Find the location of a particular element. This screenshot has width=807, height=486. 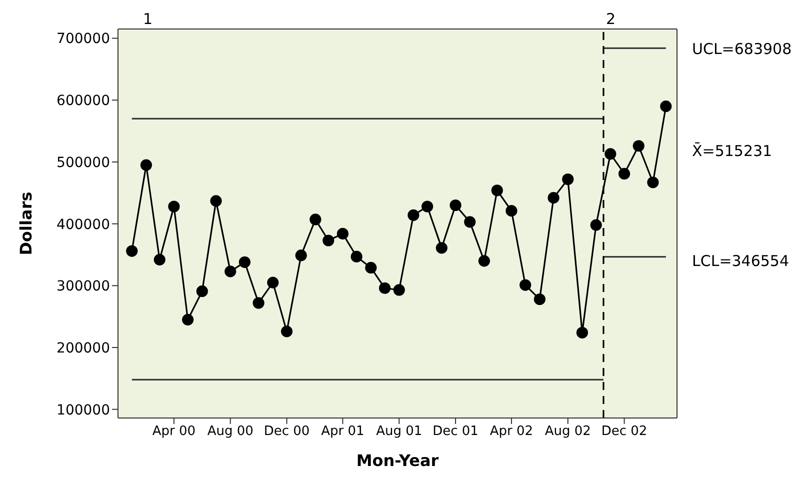

text: UCL=683908 is located at coordinates (742, 49).